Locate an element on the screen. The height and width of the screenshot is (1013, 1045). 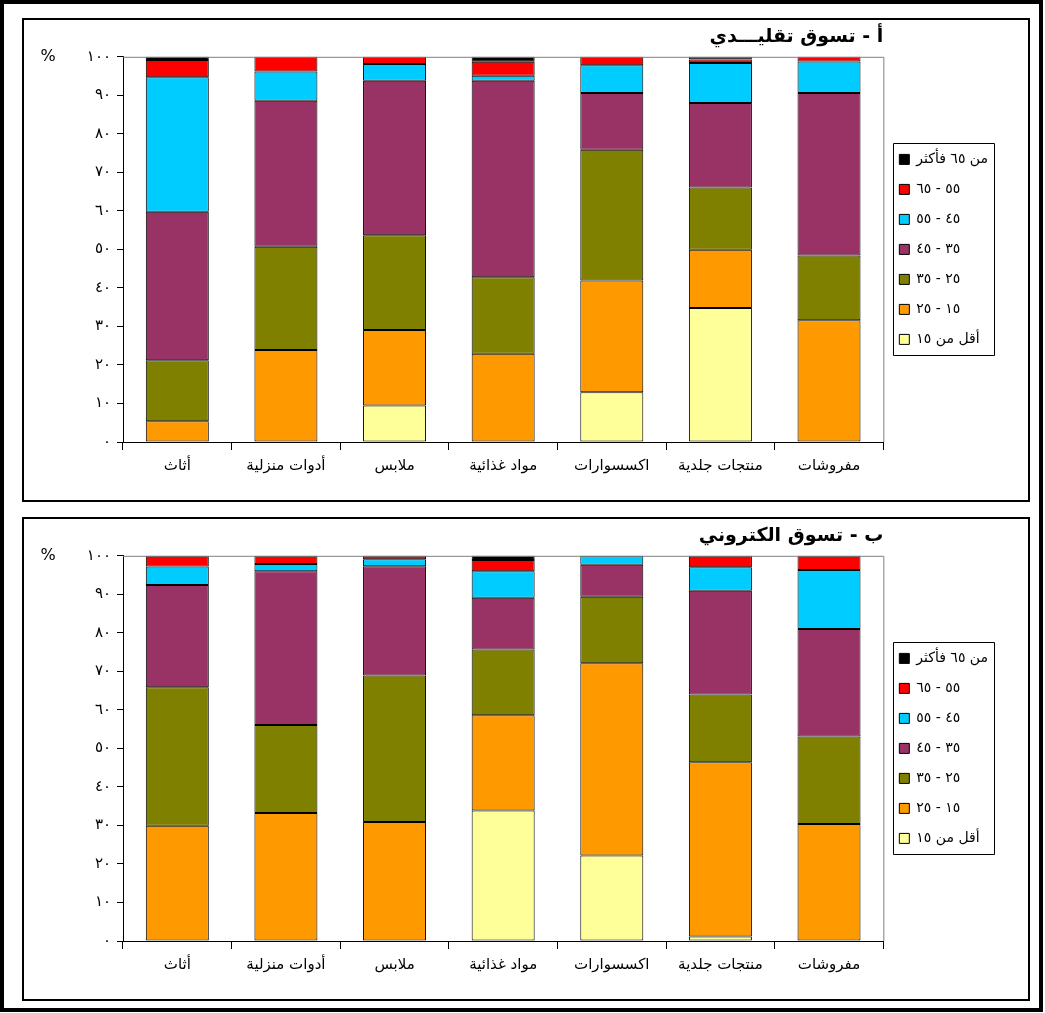
chart-title: أ - تسوق تقليـــدي is located at coordinates (796, 36).